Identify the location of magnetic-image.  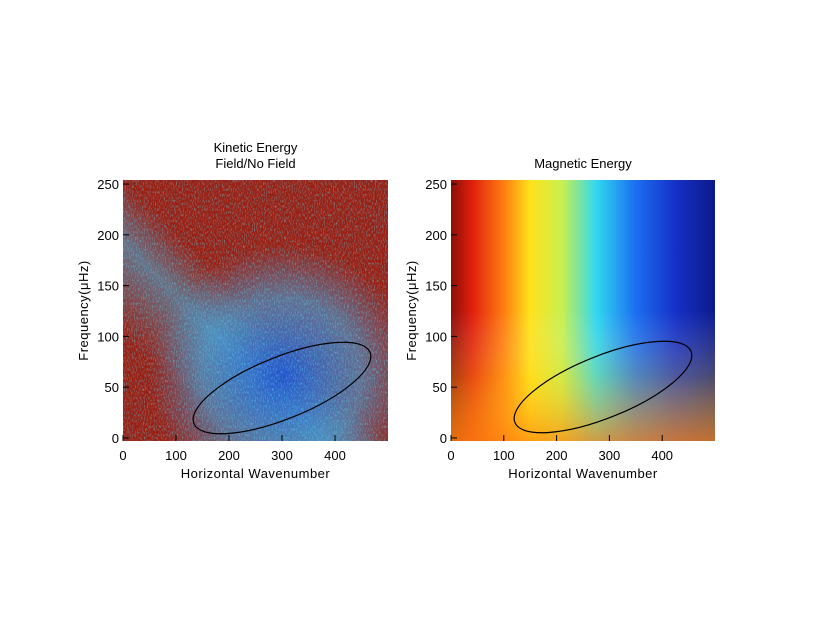
(583, 310).